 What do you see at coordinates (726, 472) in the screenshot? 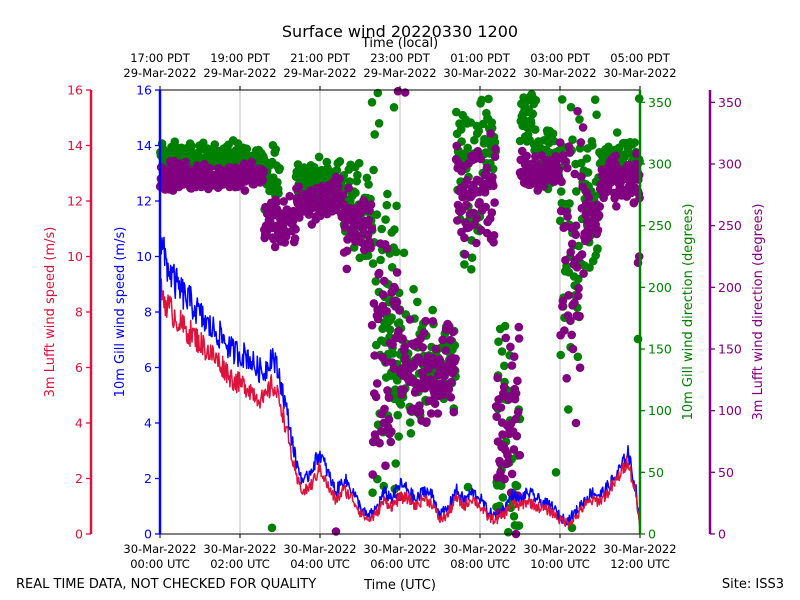
I see `lufft-direction-tick-label: 50` at bounding box center [726, 472].